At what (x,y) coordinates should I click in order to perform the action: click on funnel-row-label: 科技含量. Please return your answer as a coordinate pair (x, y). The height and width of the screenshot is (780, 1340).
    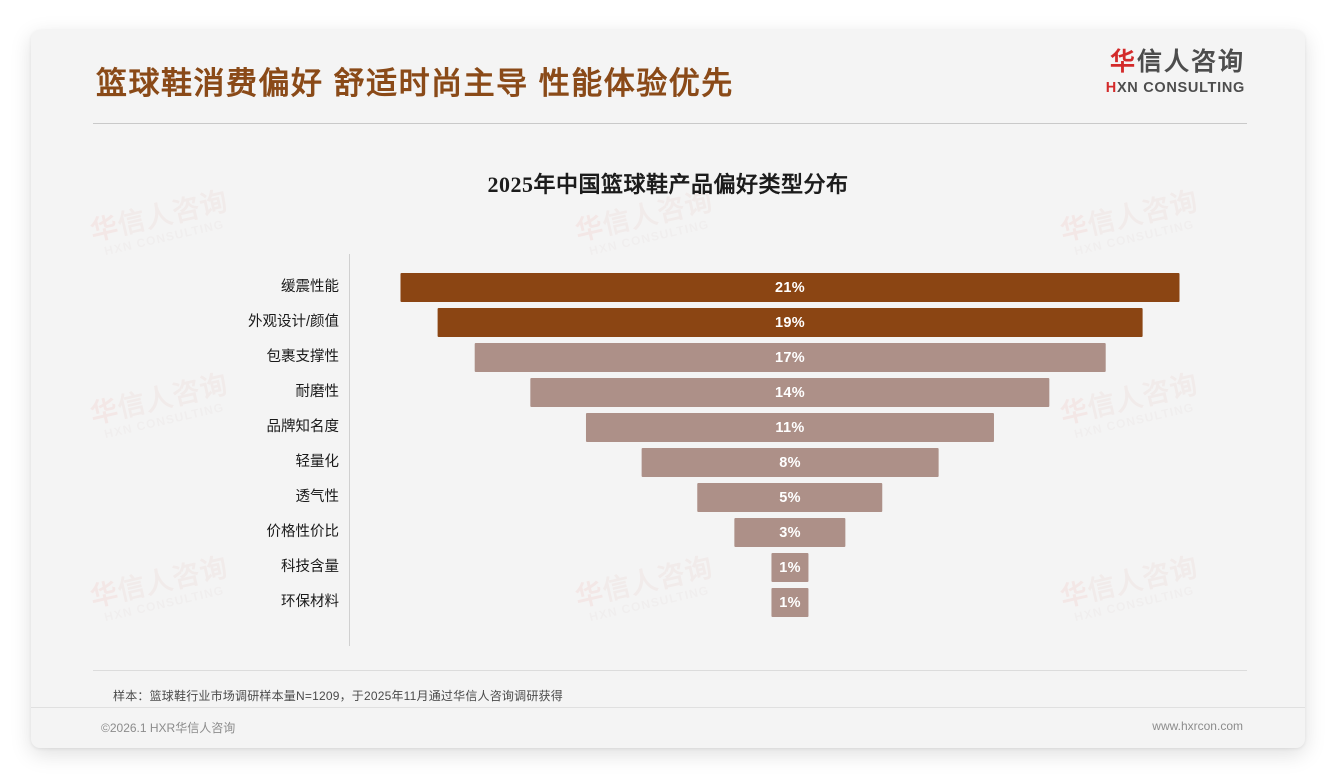
    Looking at the image, I should click on (310, 567).